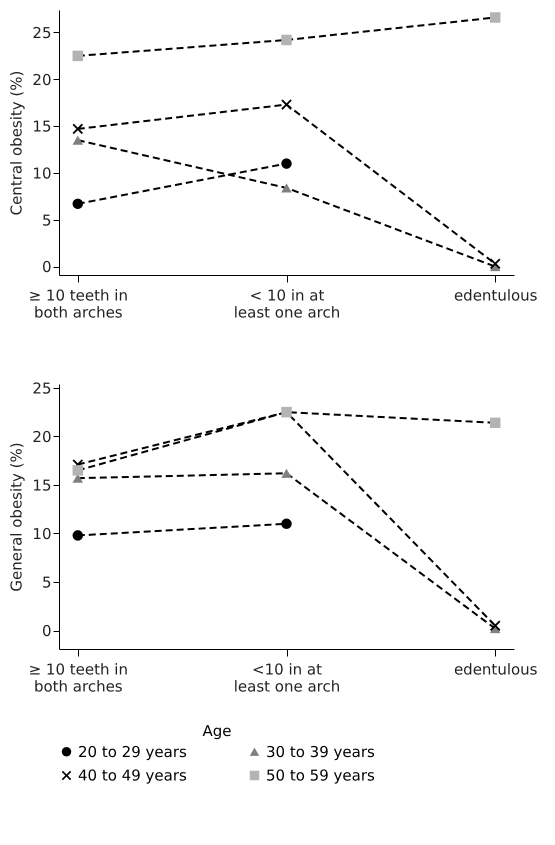 The image size is (555, 845). What do you see at coordinates (287, 678) in the screenshot?
I see `x-tick-label: <10 in at least one arch` at bounding box center [287, 678].